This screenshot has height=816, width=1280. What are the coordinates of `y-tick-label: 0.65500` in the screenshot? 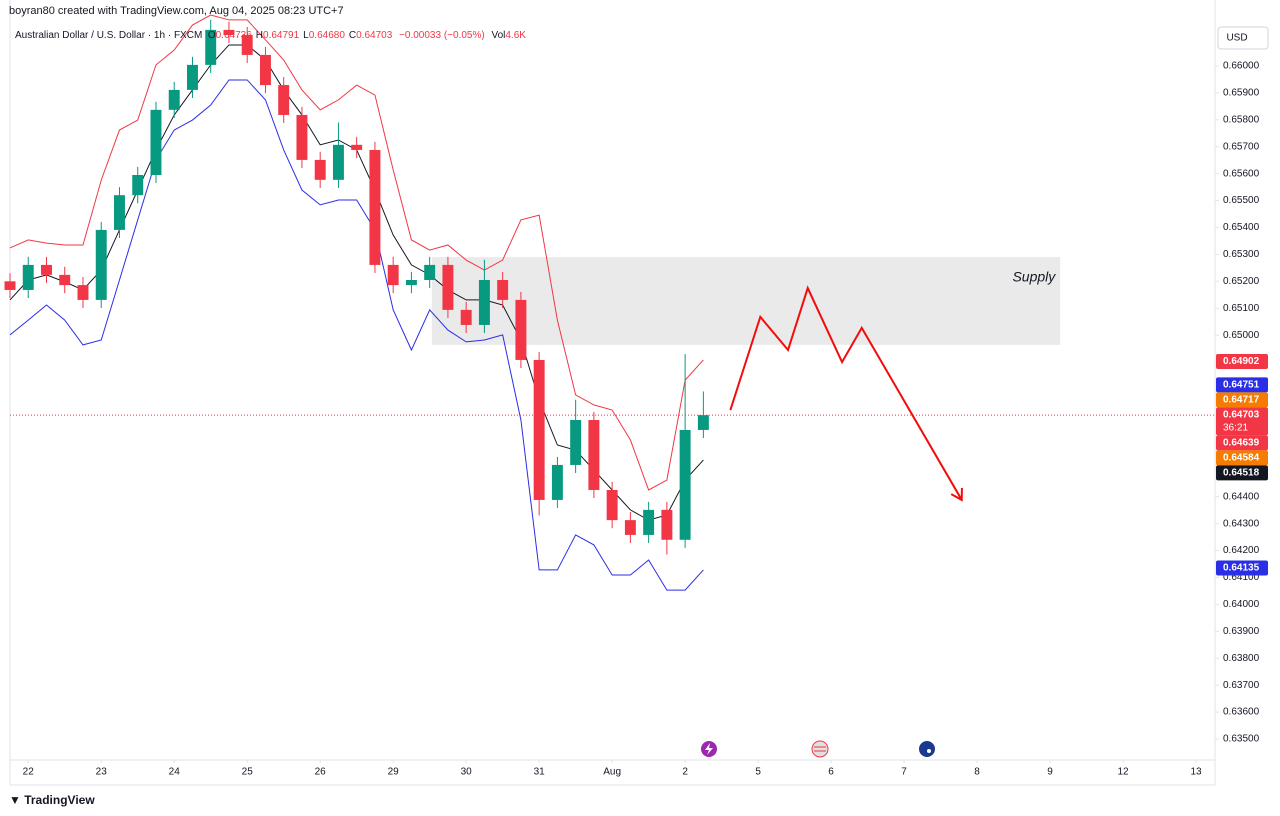 It's located at (1241, 200).